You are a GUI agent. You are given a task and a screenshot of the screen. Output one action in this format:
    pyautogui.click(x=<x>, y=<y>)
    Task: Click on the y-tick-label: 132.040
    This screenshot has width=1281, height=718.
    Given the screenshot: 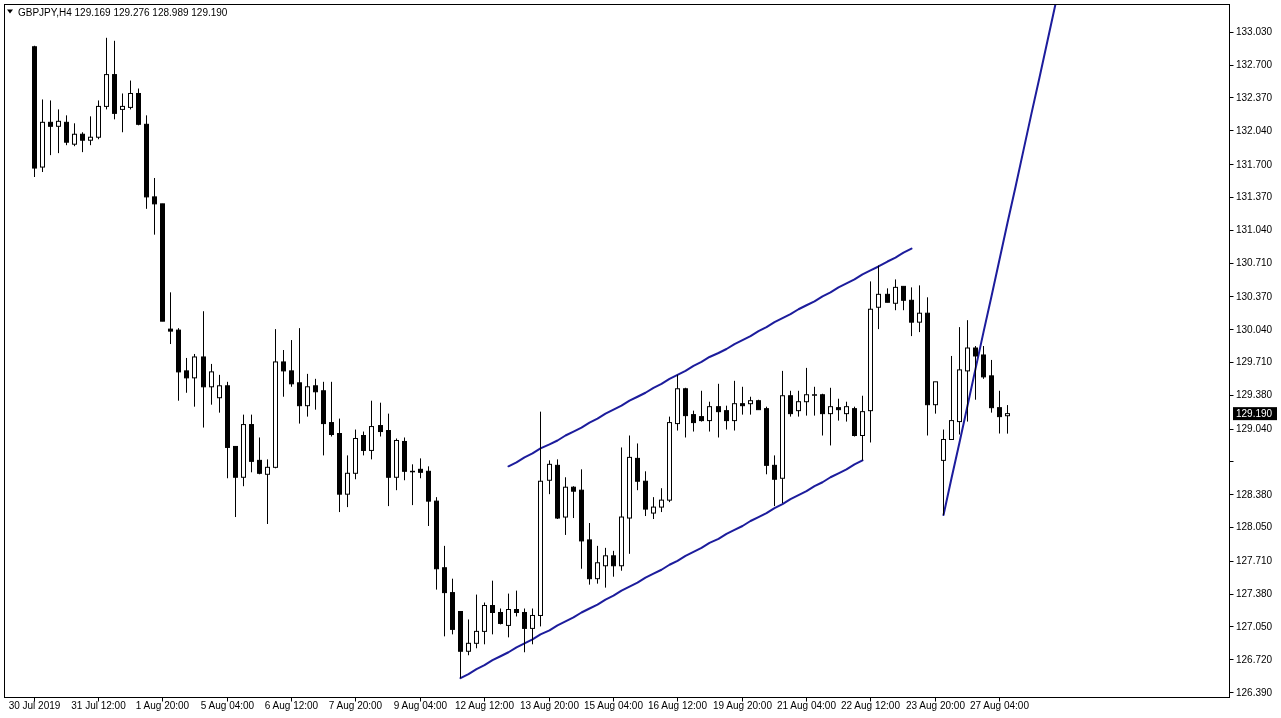 What is the action you would take?
    pyautogui.click(x=1254, y=130)
    